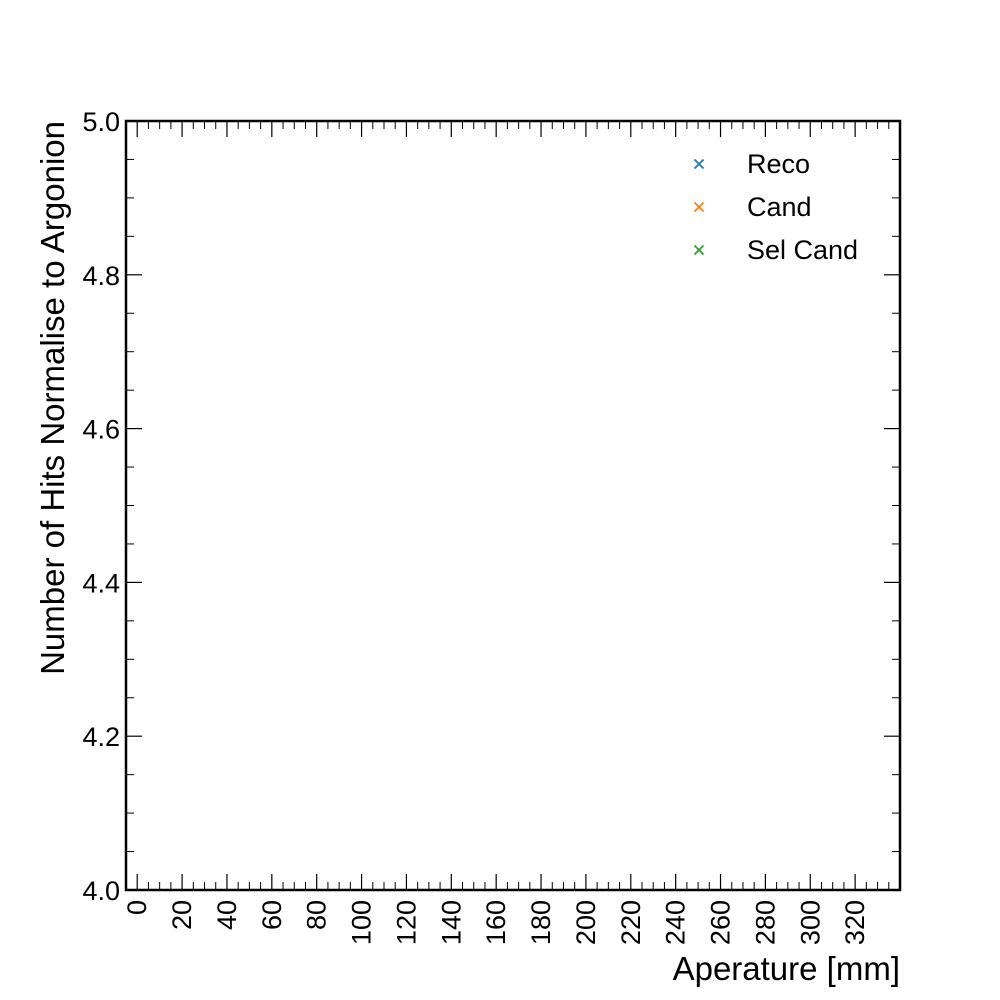  What do you see at coordinates (101, 122) in the screenshot?
I see `y-tick-label: 5.0` at bounding box center [101, 122].